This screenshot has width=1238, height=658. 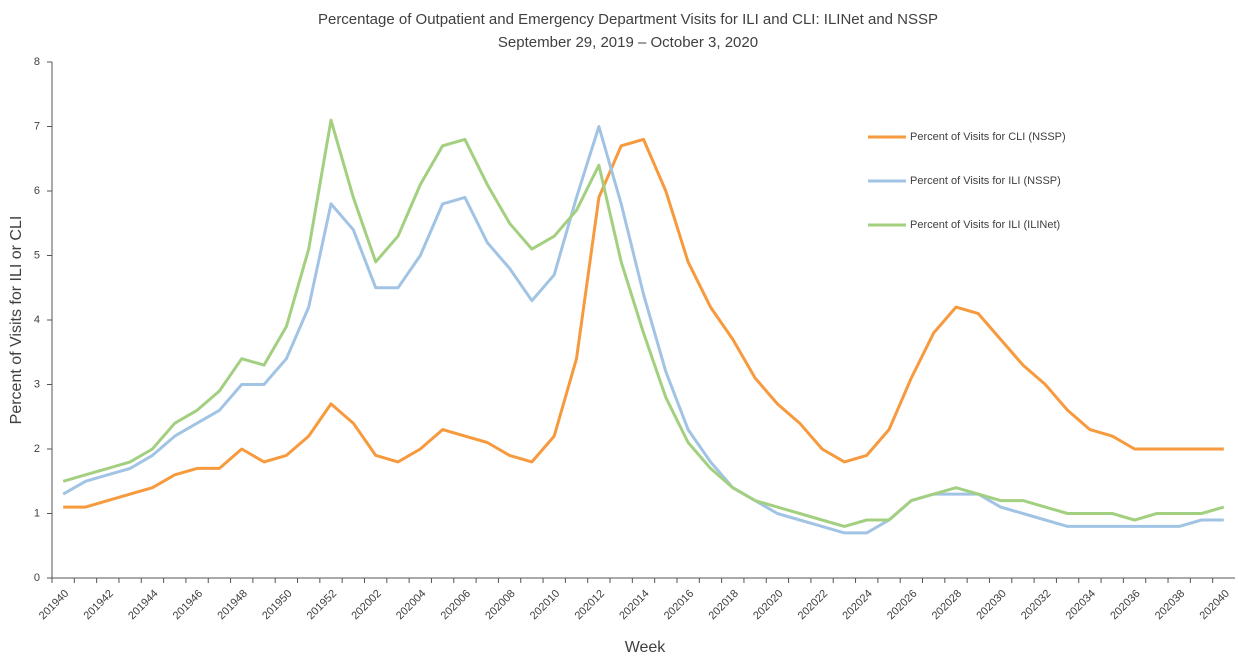 What do you see at coordinates (985, 225) in the screenshot?
I see `legend-label: Percent of Visits for ILI (ILINet)` at bounding box center [985, 225].